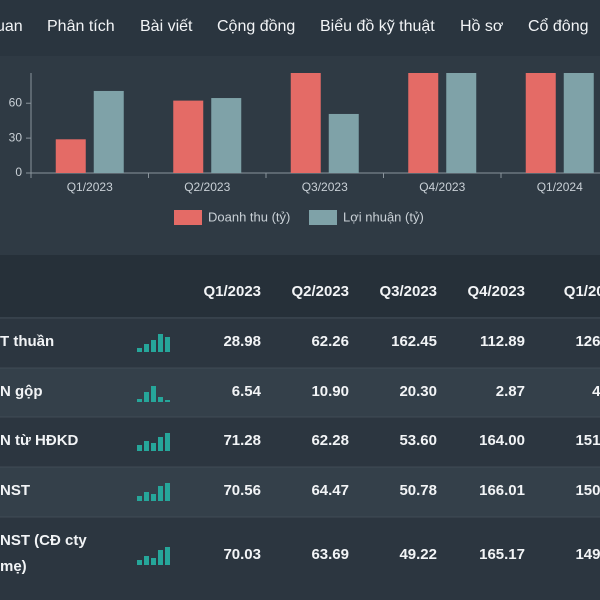  Describe the element at coordinates (482, 26) in the screenshot. I see `nav-item: Hồ sơ` at that location.